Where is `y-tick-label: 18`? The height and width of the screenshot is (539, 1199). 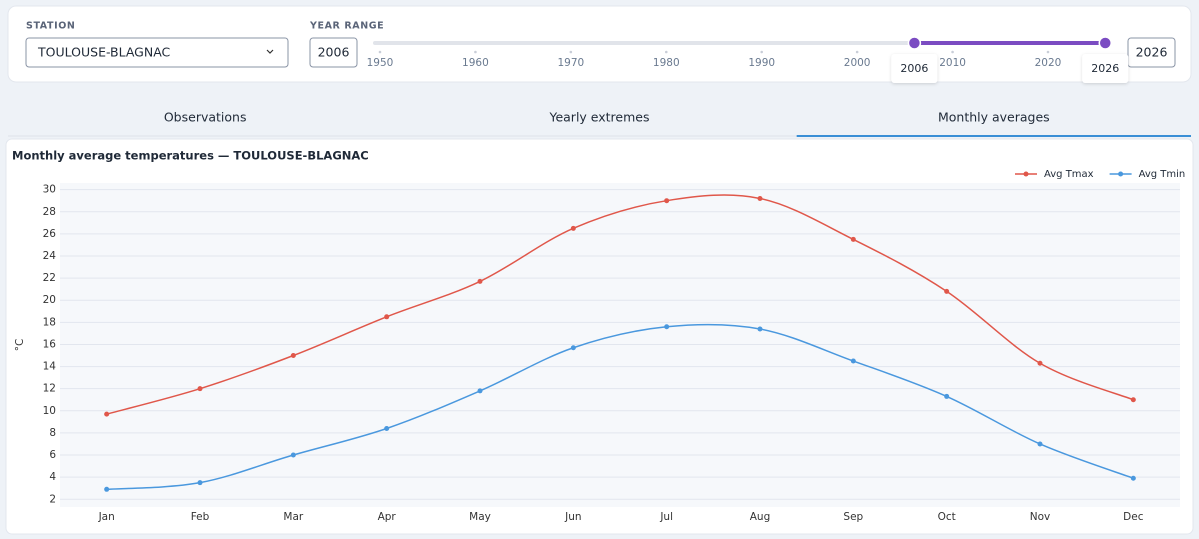
y-tick-label: 18 is located at coordinates (49, 322).